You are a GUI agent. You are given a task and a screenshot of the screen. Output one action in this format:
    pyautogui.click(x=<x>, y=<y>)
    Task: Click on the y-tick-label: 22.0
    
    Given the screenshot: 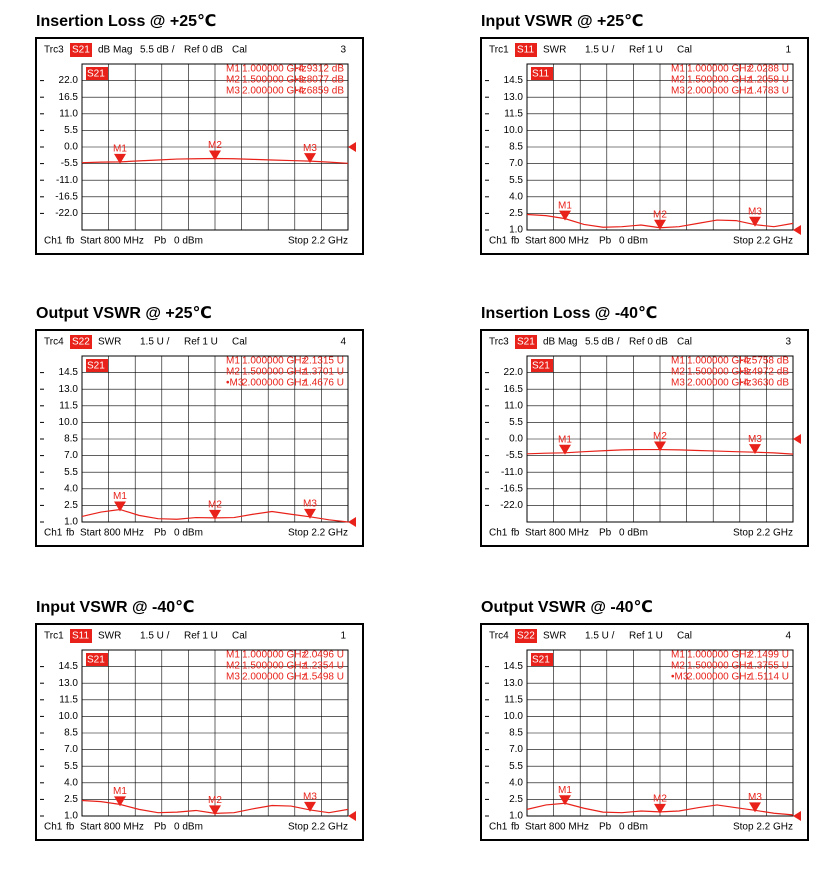 What is the action you would take?
    pyautogui.click(x=514, y=372)
    